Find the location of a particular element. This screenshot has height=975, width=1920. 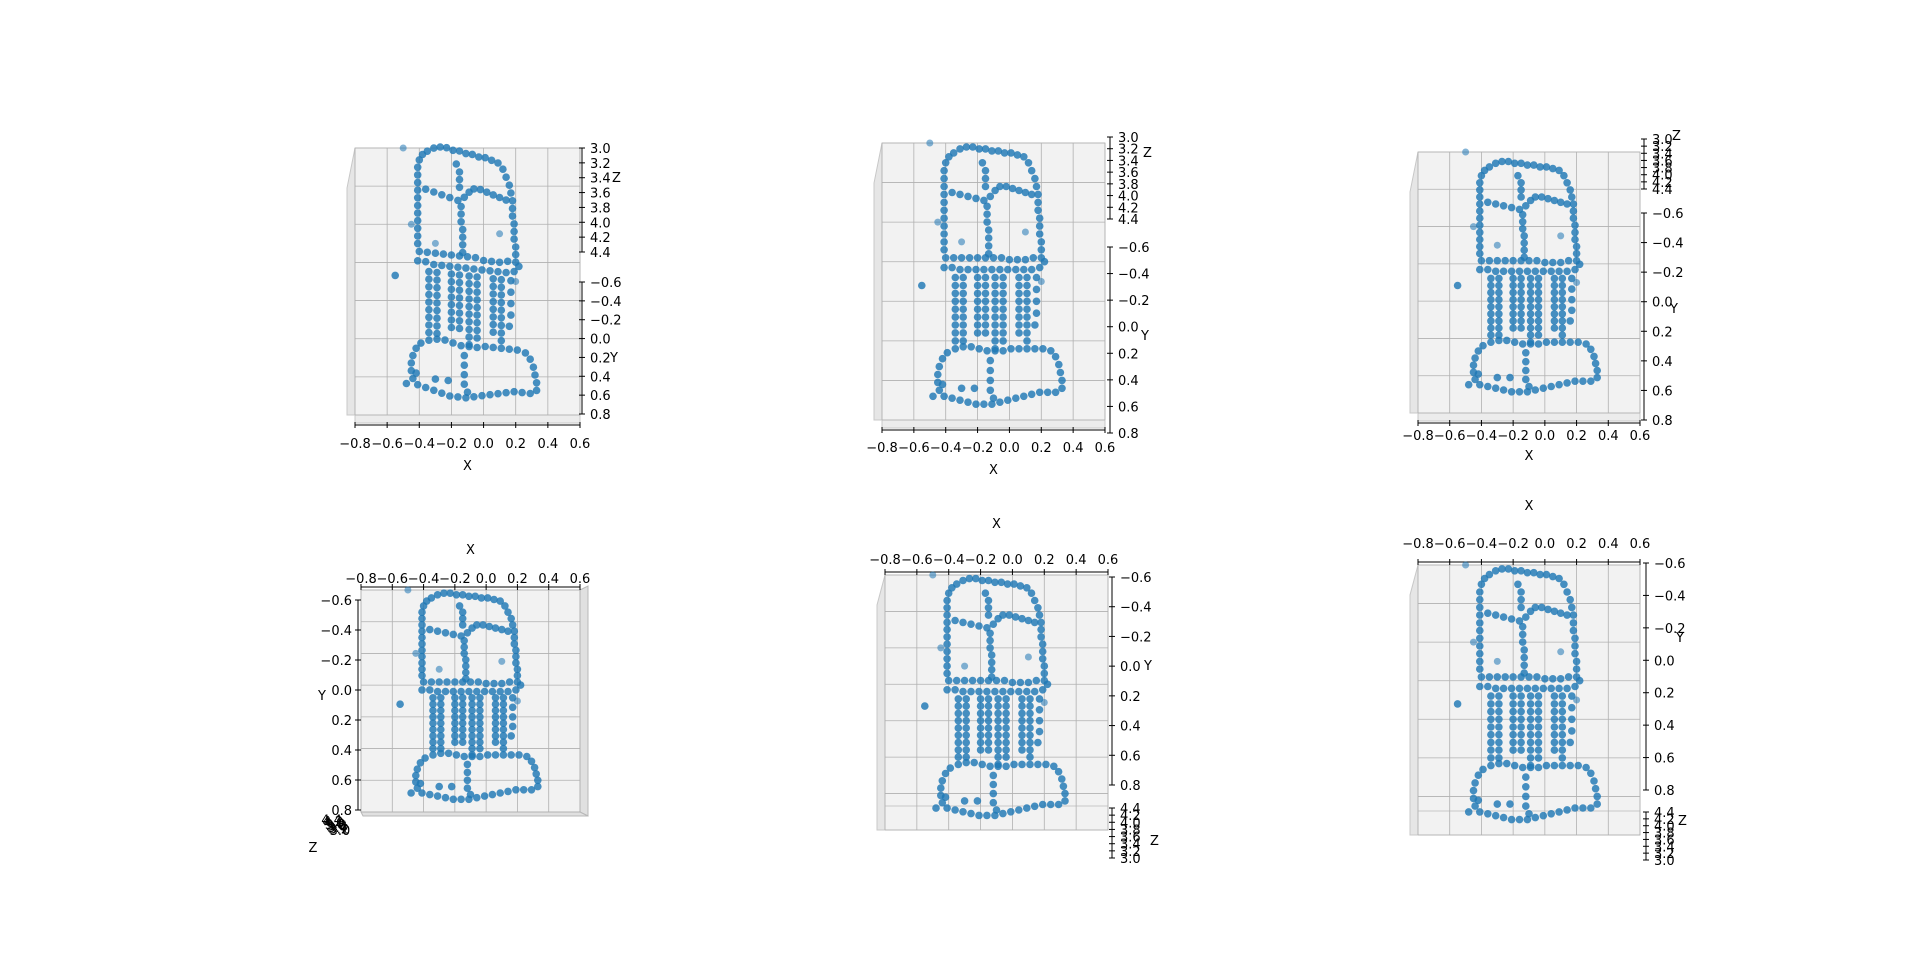

x-axis-label: X is located at coordinates (1529, 506).